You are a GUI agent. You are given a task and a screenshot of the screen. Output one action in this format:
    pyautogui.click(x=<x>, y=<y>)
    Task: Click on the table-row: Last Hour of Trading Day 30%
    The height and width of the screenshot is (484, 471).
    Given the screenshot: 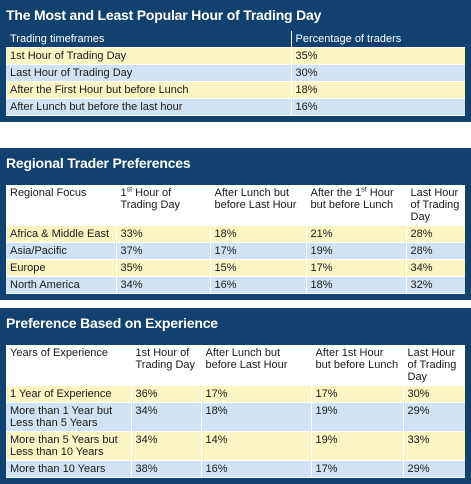 What is the action you would take?
    pyautogui.click(x=235, y=73)
    